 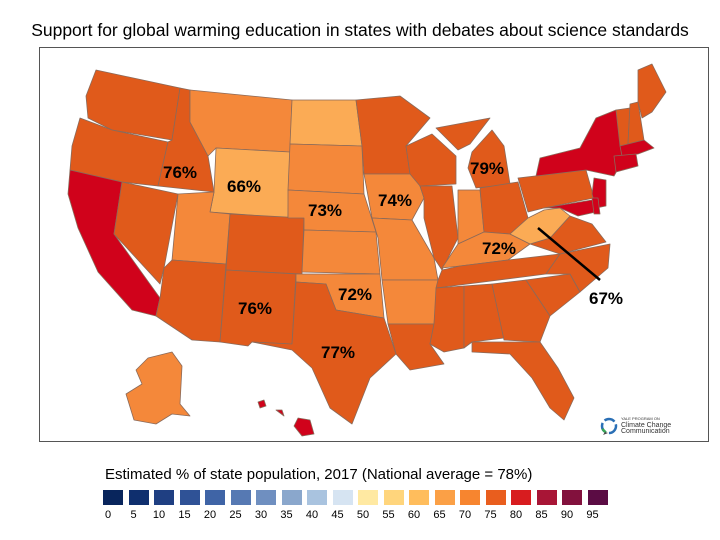 I want to click on legend-tick: 5, so click(x=133, y=515).